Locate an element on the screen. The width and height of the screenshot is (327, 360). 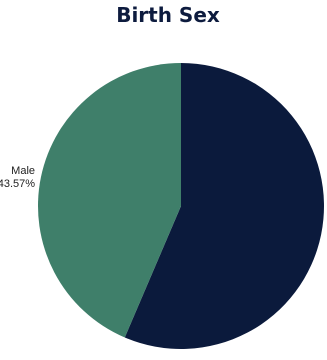
slice-label-name: Male is located at coordinates (23, 171).